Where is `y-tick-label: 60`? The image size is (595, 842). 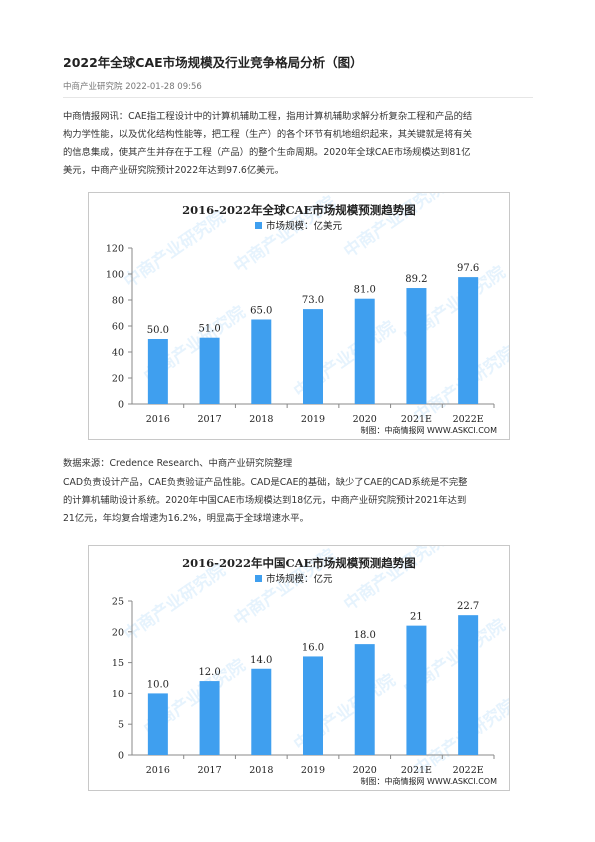
y-tick-label: 60 is located at coordinates (118, 327).